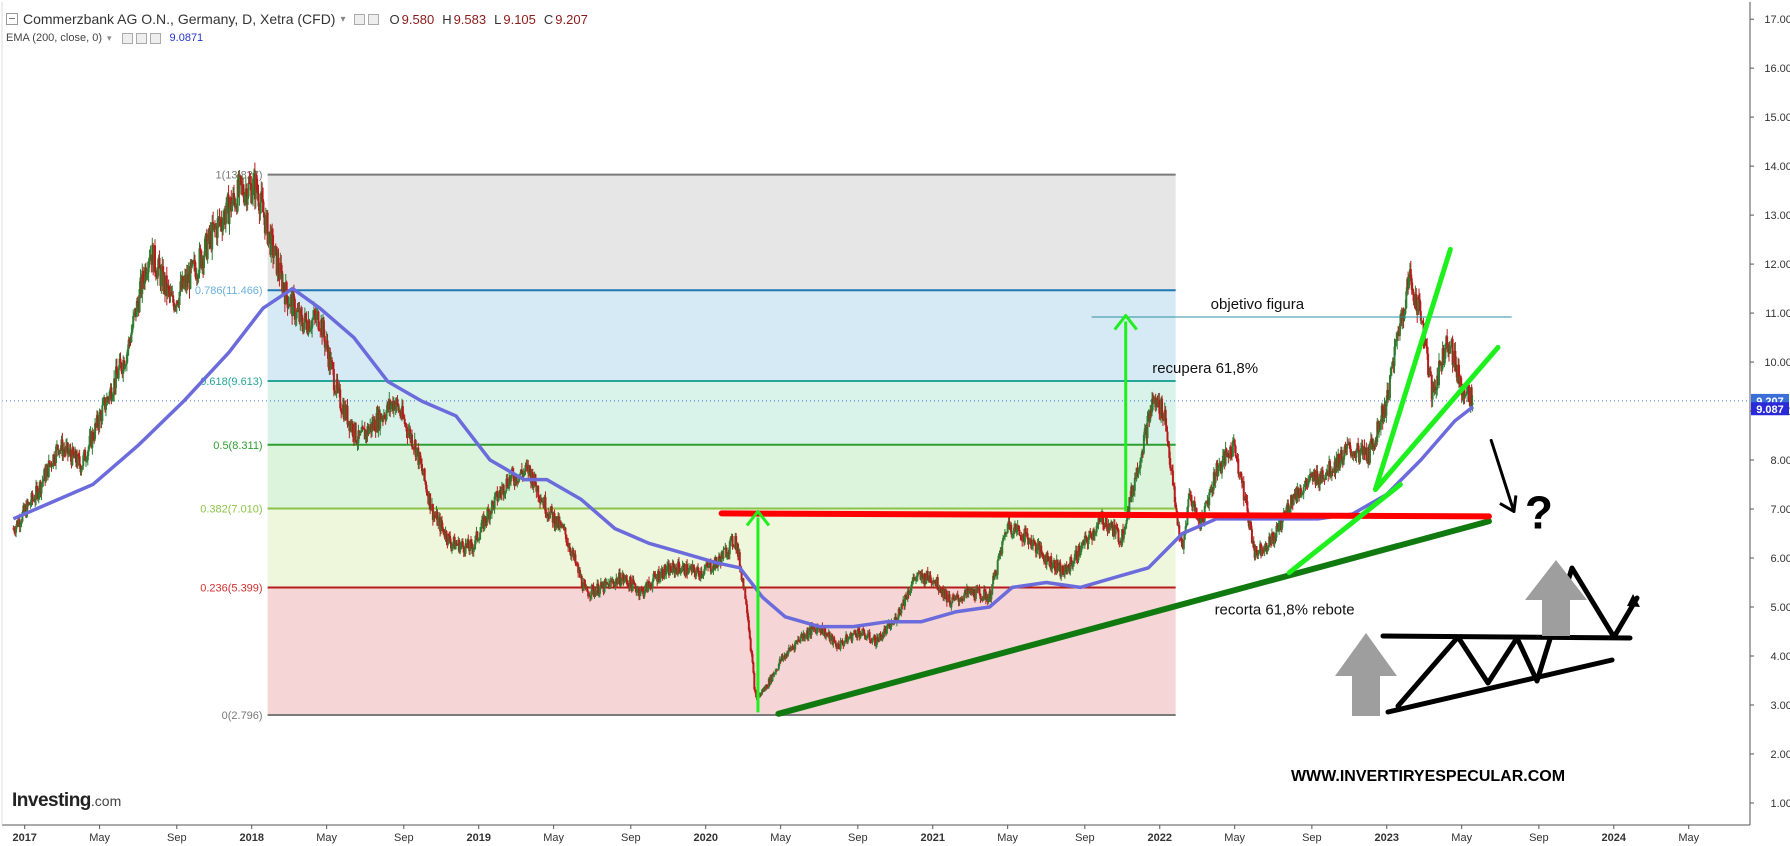 Image resolution: width=1790 pixels, height=846 pixels. I want to click on remove-icon, so click(155, 38).